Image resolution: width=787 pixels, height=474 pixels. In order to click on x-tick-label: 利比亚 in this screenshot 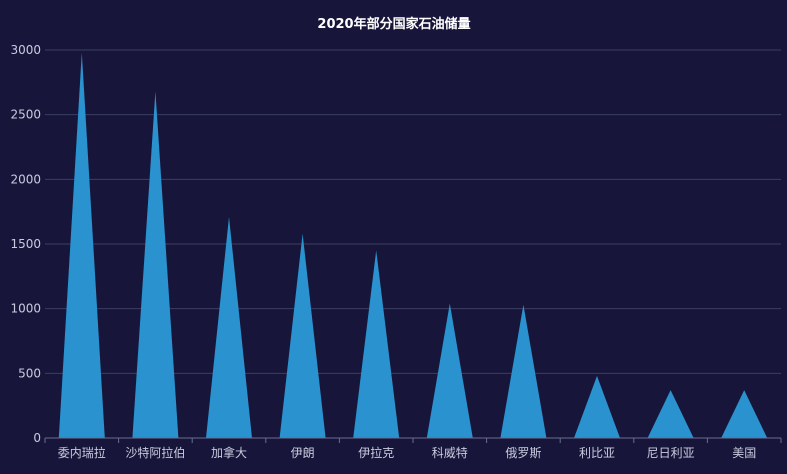, I will do `click(597, 453)`.